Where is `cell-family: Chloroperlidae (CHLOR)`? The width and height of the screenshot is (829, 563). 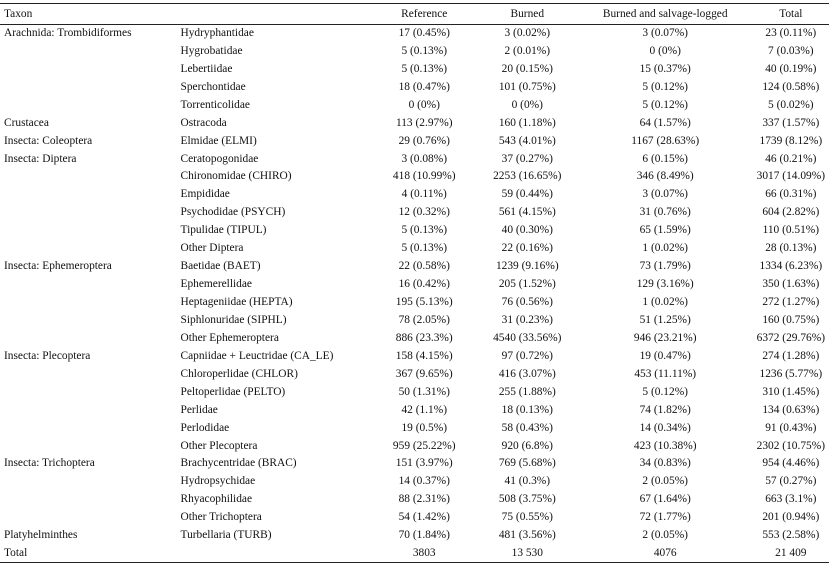 cell-family: Chloroperlidae (CHLOR) is located at coordinates (239, 373).